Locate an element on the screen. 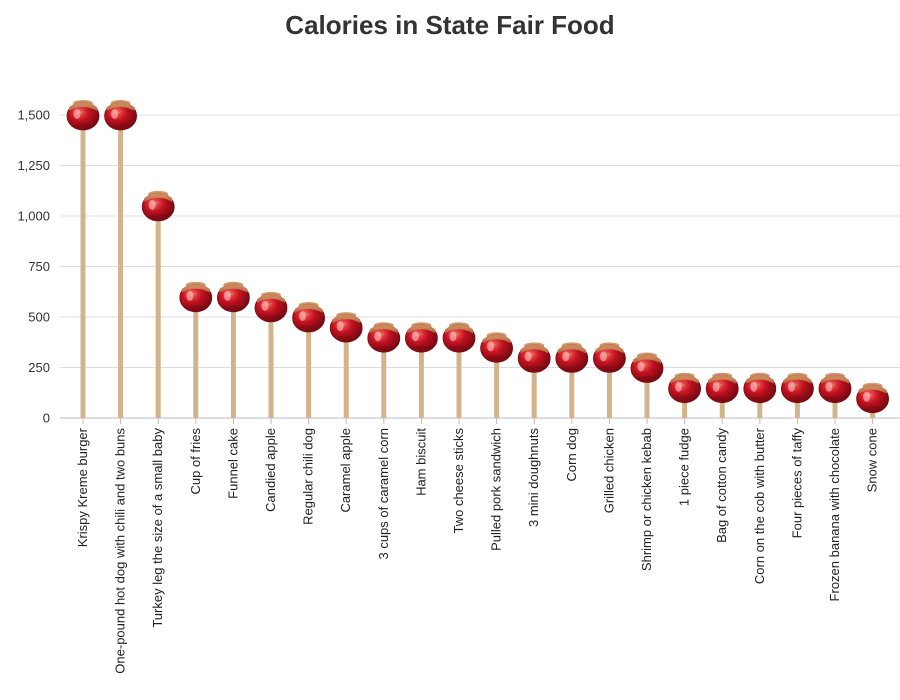 The image size is (900, 700). x-category-label: 3 cups of caramel corn is located at coordinates (383, 494).